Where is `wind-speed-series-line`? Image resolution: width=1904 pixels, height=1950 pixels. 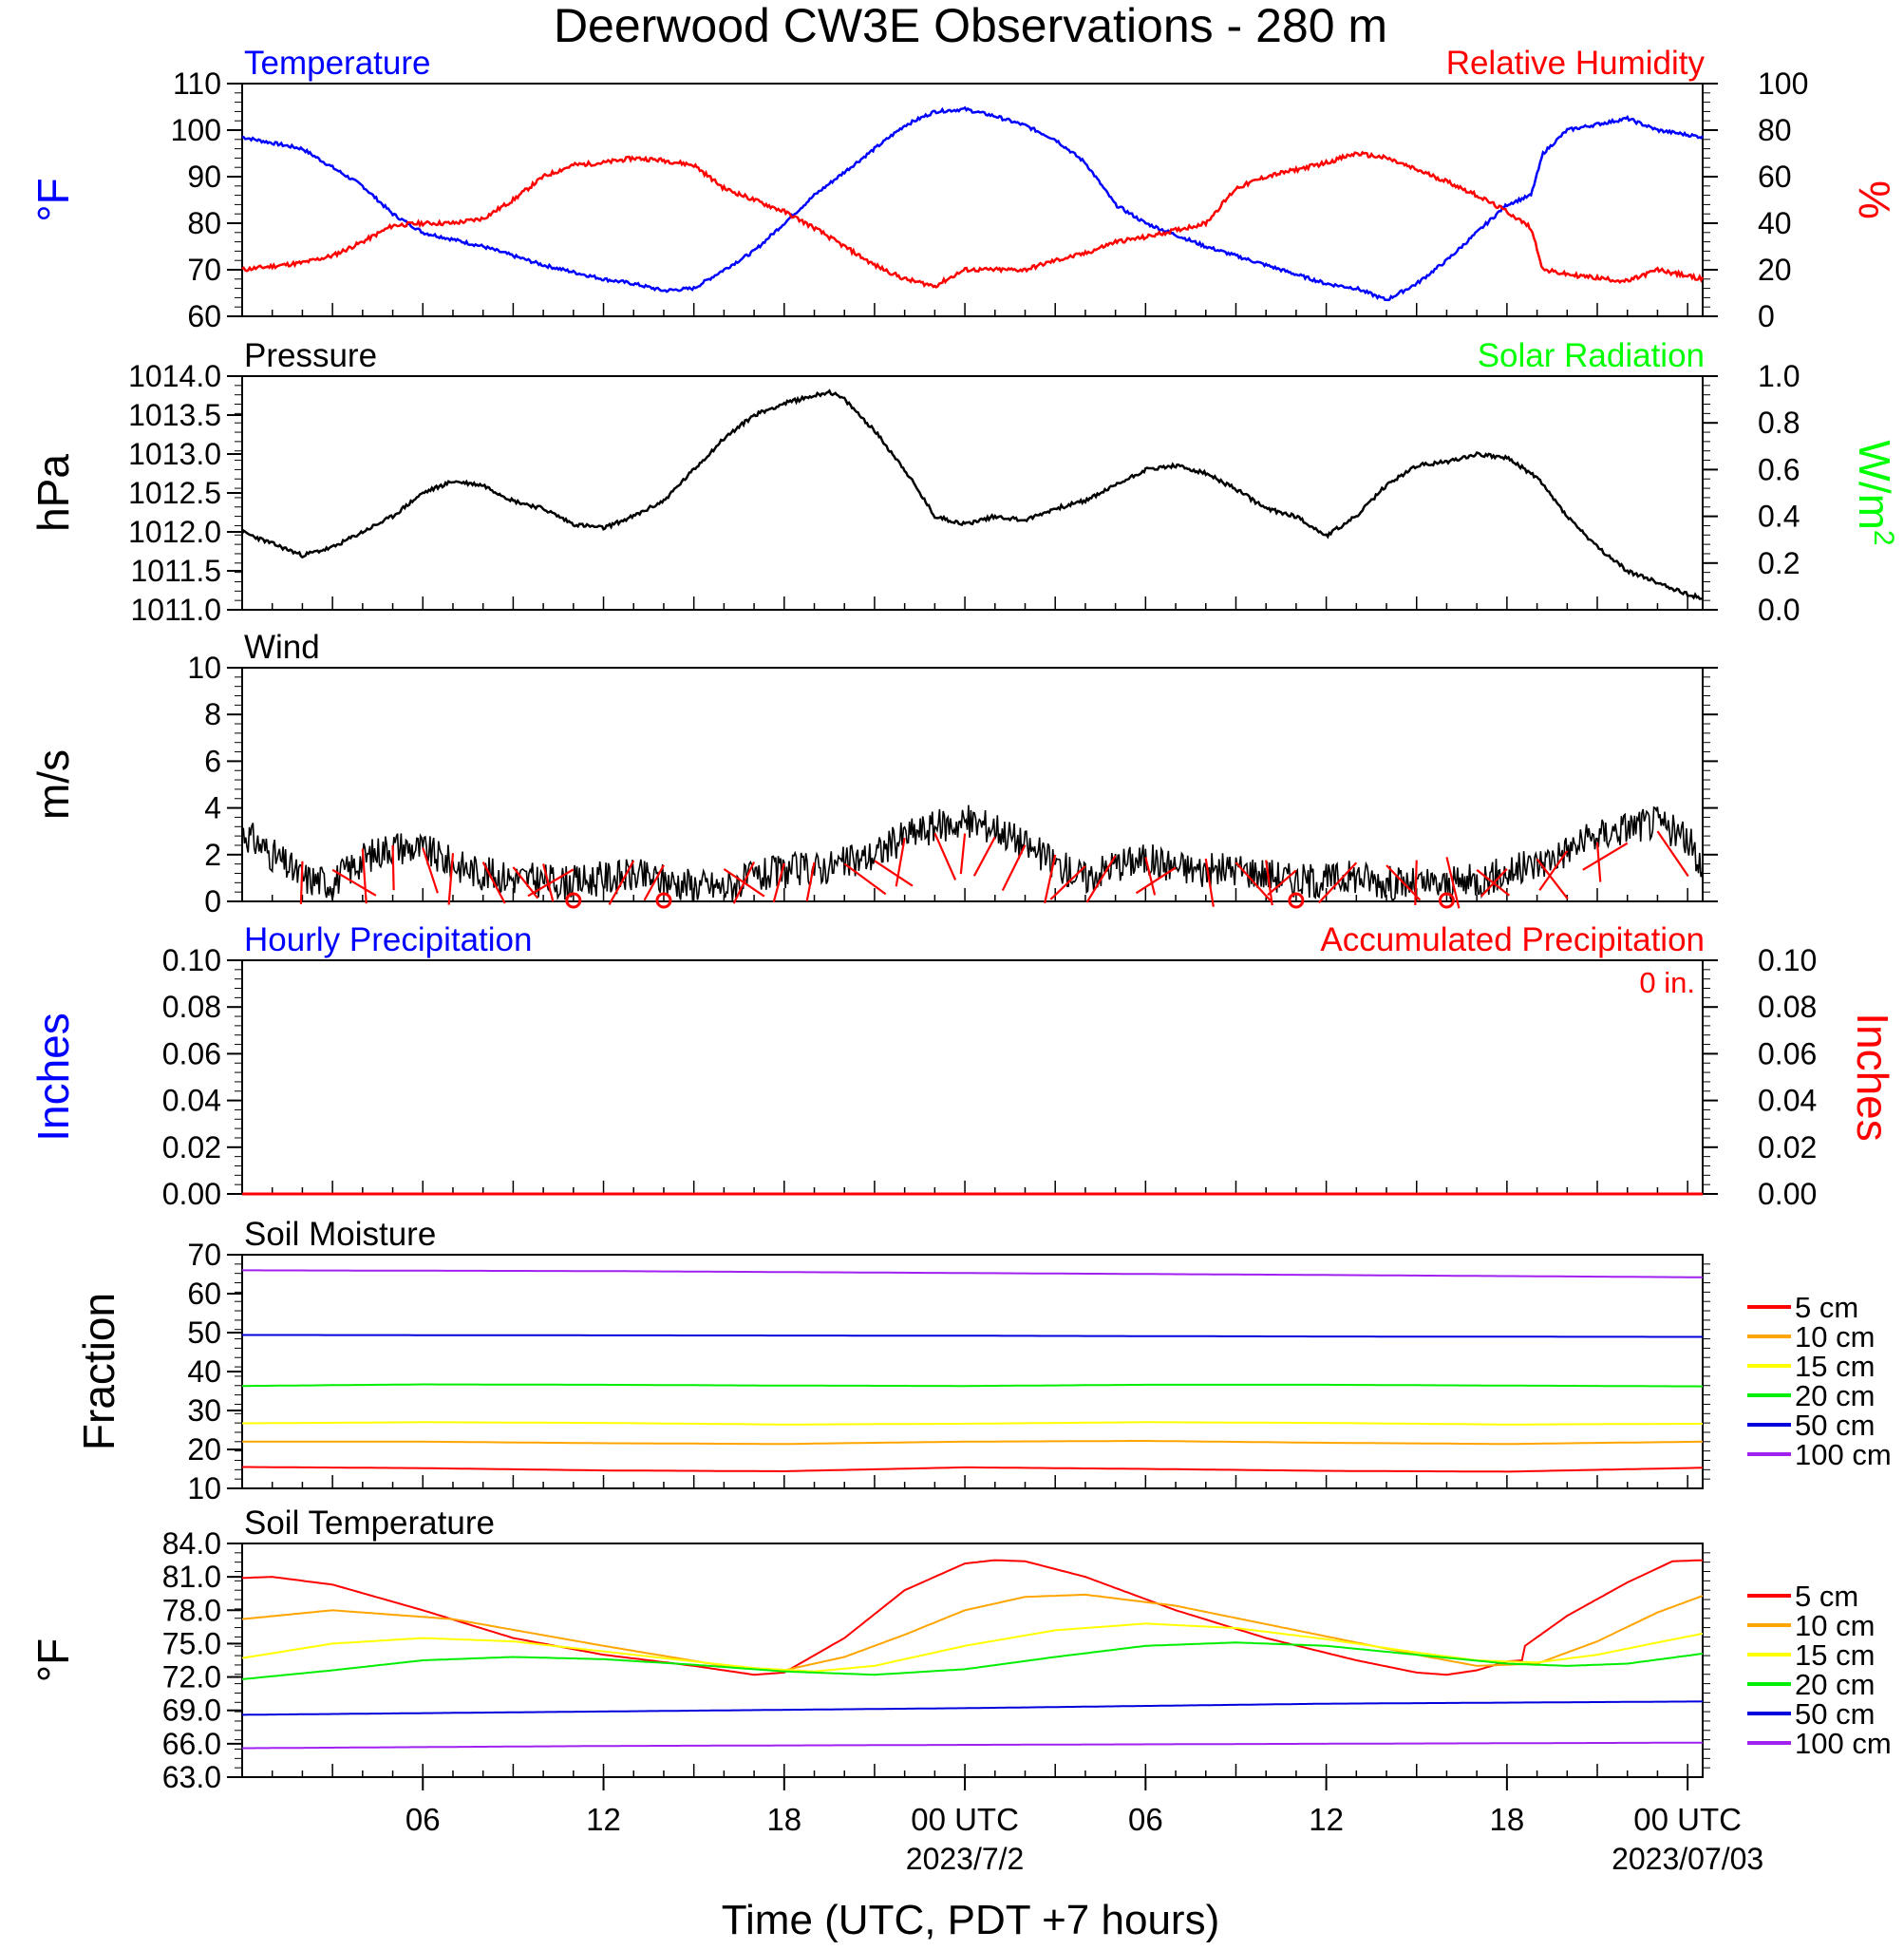
wind-speed-series-line is located at coordinates (973, 853).